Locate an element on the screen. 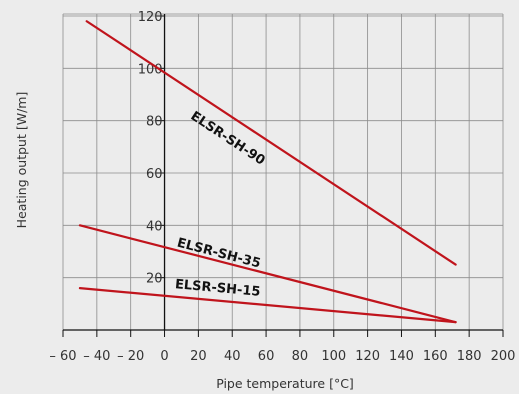  x-tick-label: 60 is located at coordinates (266, 356).